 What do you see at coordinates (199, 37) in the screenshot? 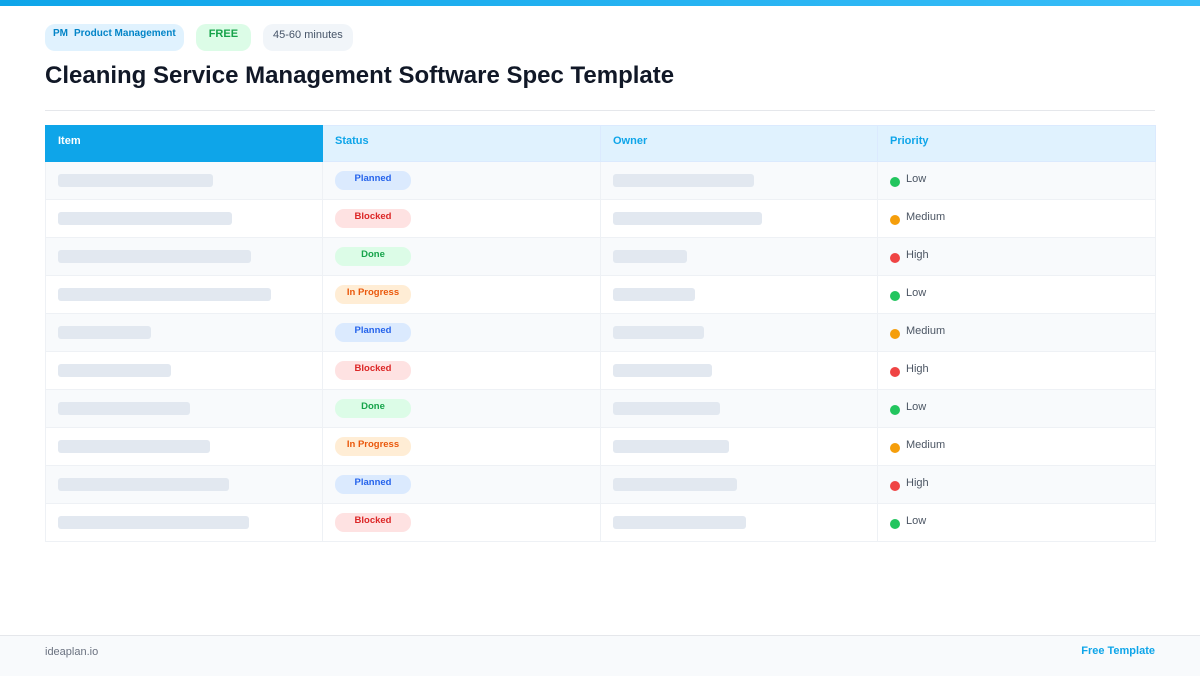
I see `badge-row: PM Product Management FREE 45-60 minutes` at bounding box center [199, 37].